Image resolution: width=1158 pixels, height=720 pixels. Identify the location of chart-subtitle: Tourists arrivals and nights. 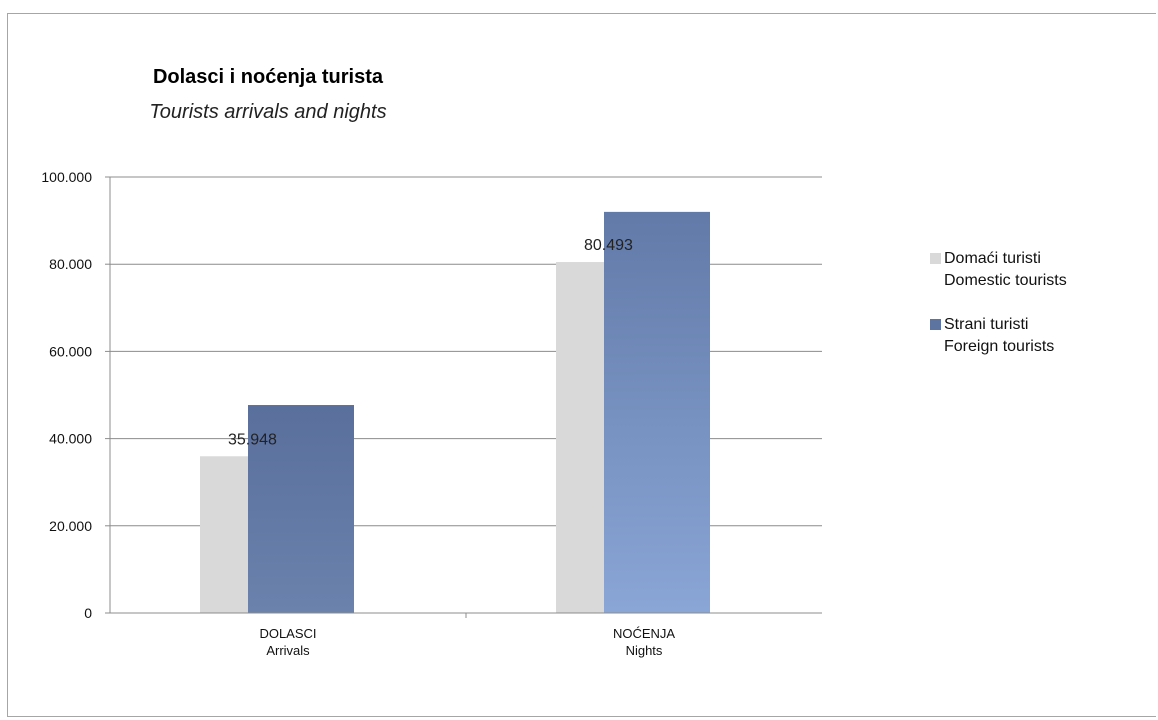
(268, 112).